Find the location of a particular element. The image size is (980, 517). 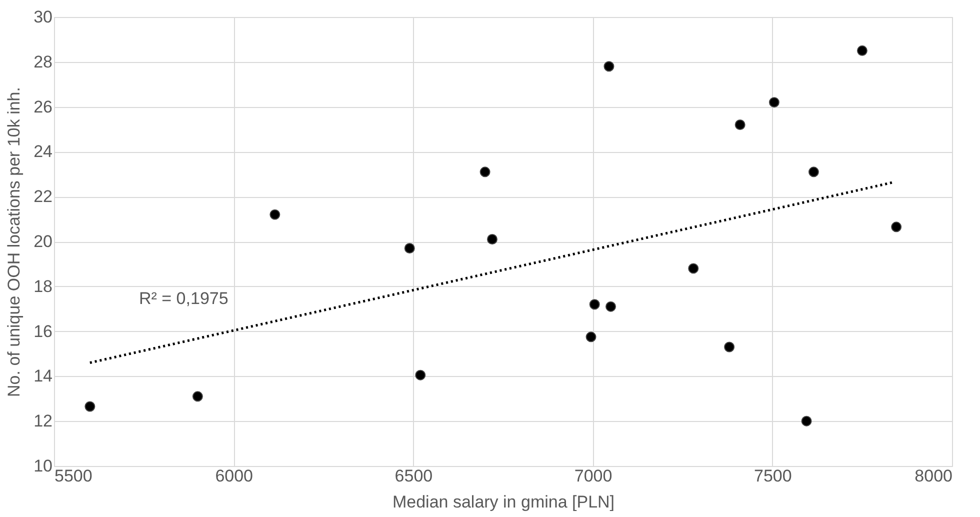

x-tick-label: 6000 is located at coordinates (234, 476).